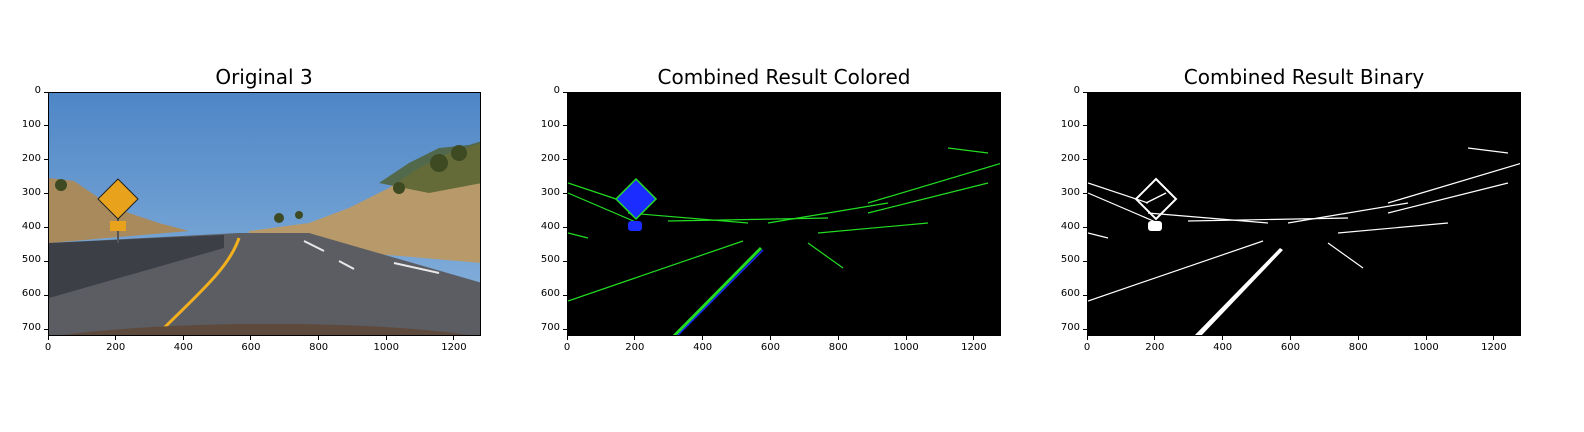 The width and height of the screenshot is (1584, 432). I want to click on panel-title: Combined Result Binary, so click(1304, 77).